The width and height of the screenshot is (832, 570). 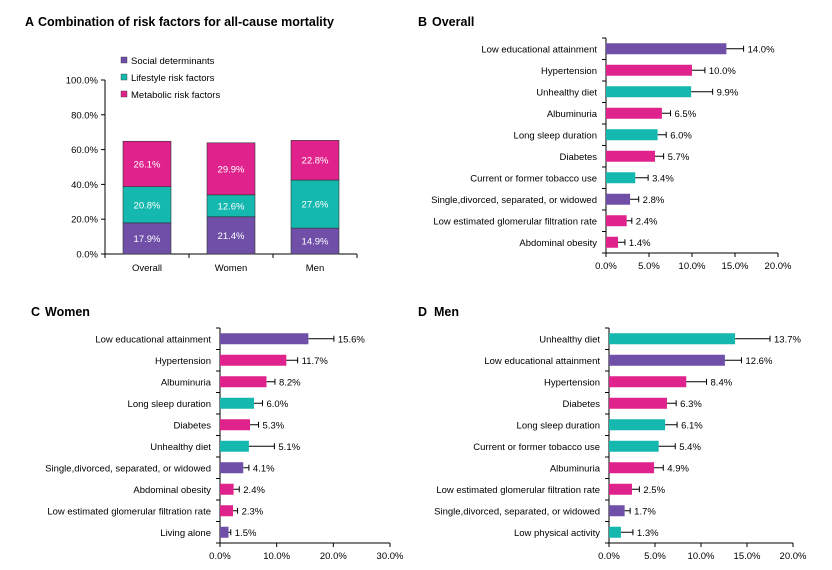 What do you see at coordinates (422, 22) in the screenshot?
I see `panel-b-letter: B` at bounding box center [422, 22].